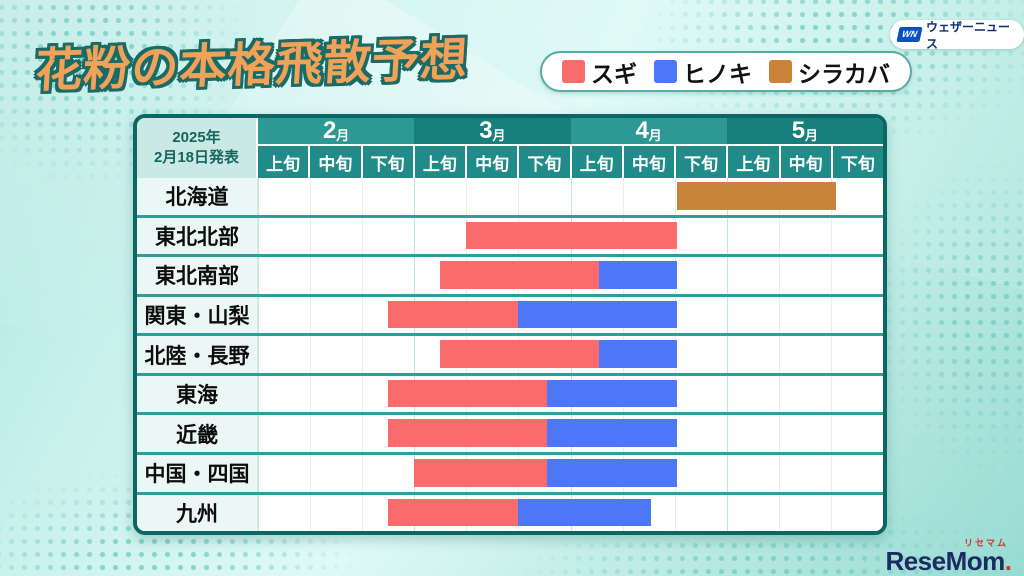  I want to click on region-label: 中国・四国, so click(197, 473).